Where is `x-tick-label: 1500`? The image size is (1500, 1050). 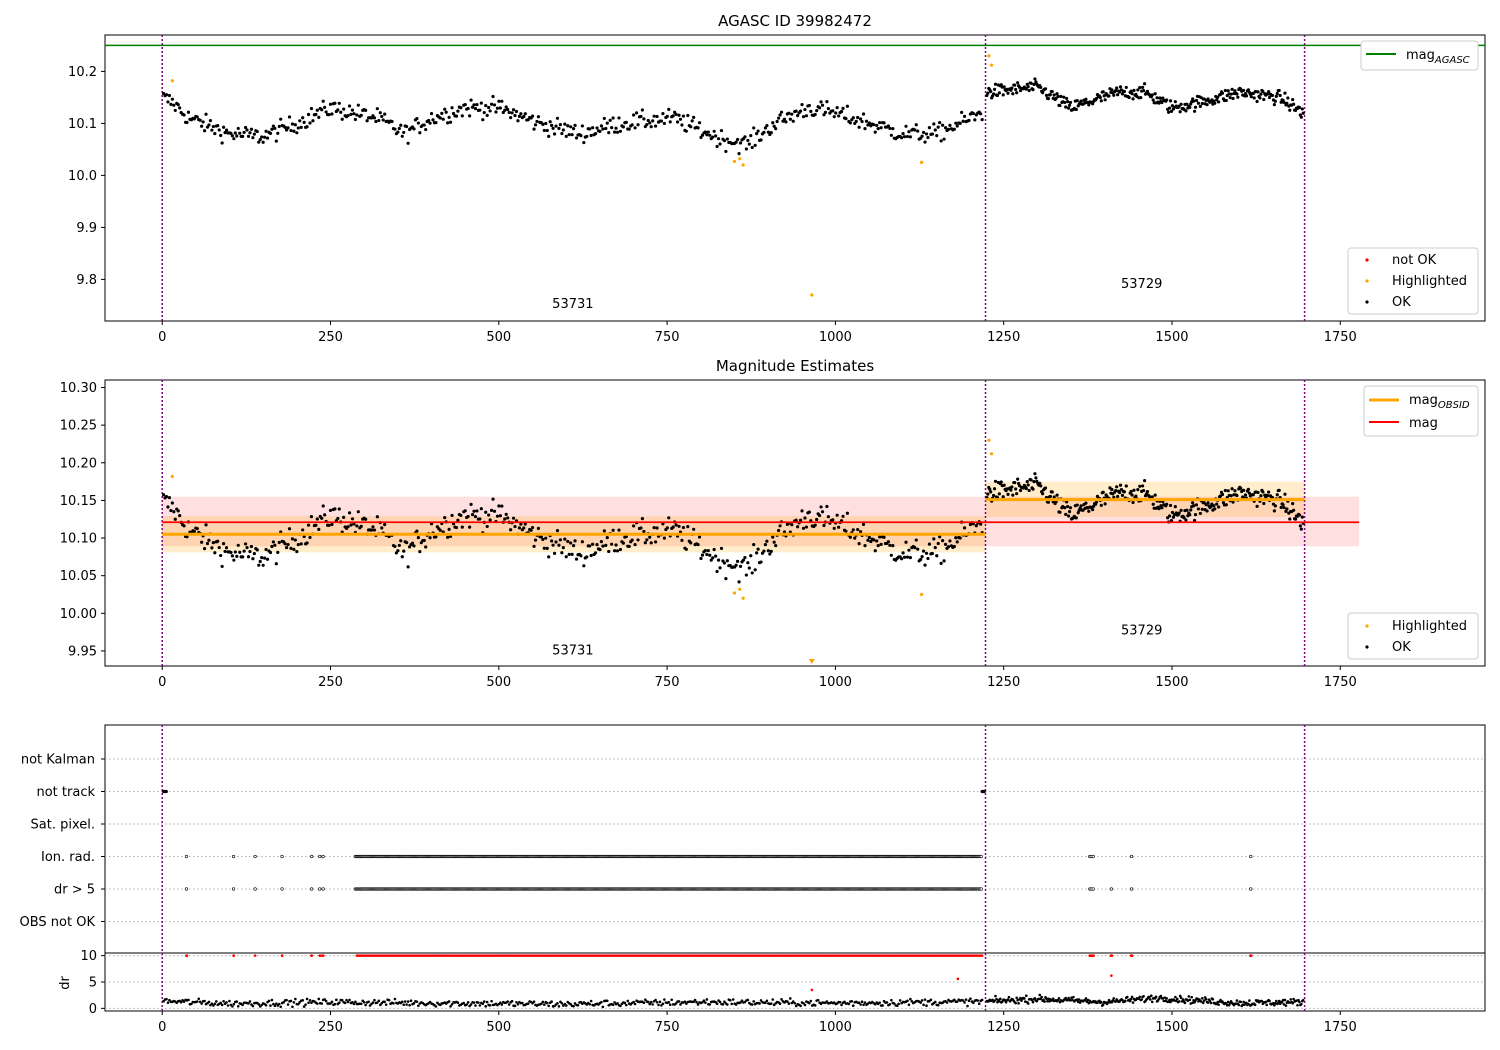 x-tick-label: 1500 is located at coordinates (1171, 1027).